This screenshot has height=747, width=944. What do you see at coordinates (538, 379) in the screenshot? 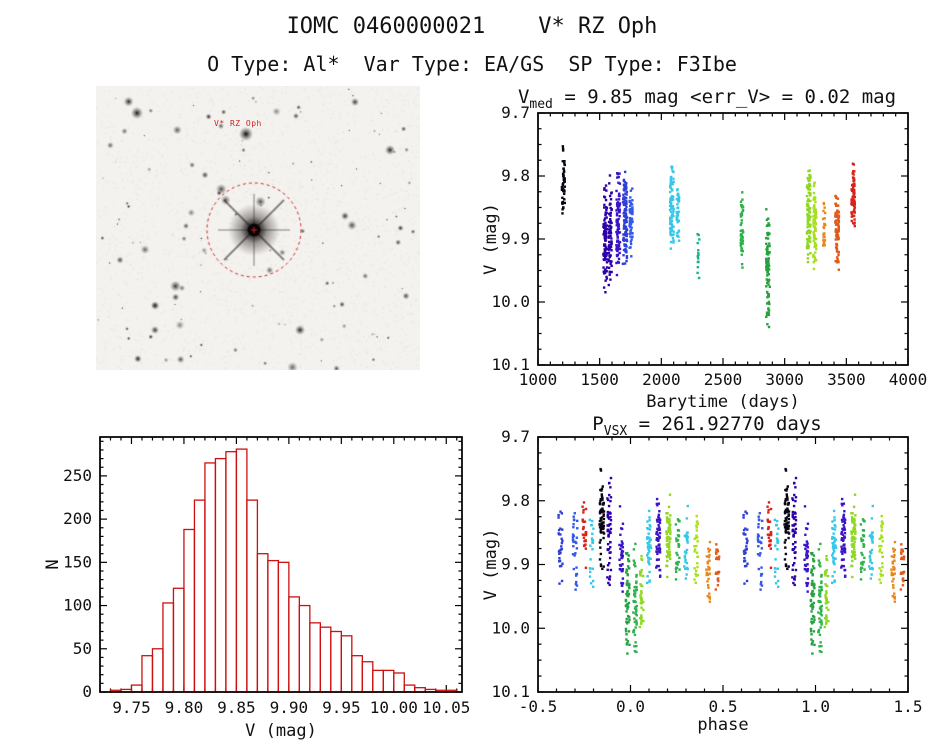
I see `svg-text: 1000` at bounding box center [538, 379].